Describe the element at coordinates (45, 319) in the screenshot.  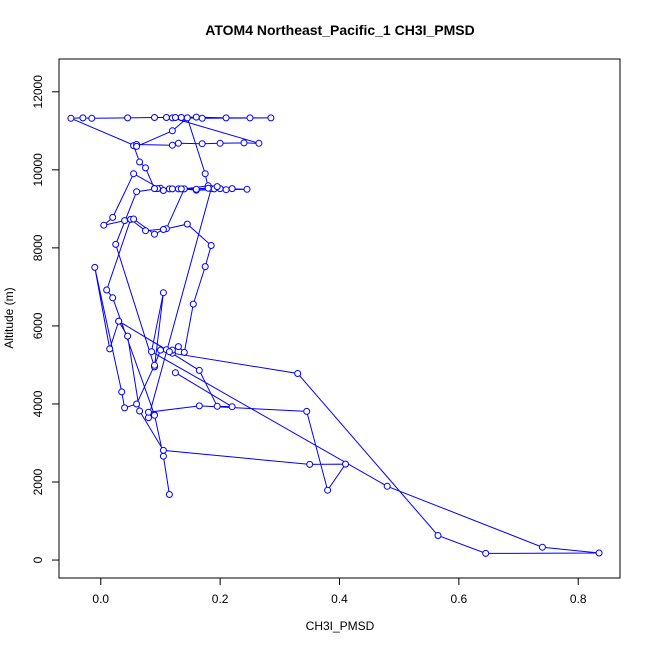
I see `y-axis: 0 2000 4000 6000 8000 10000 12000` at that location.